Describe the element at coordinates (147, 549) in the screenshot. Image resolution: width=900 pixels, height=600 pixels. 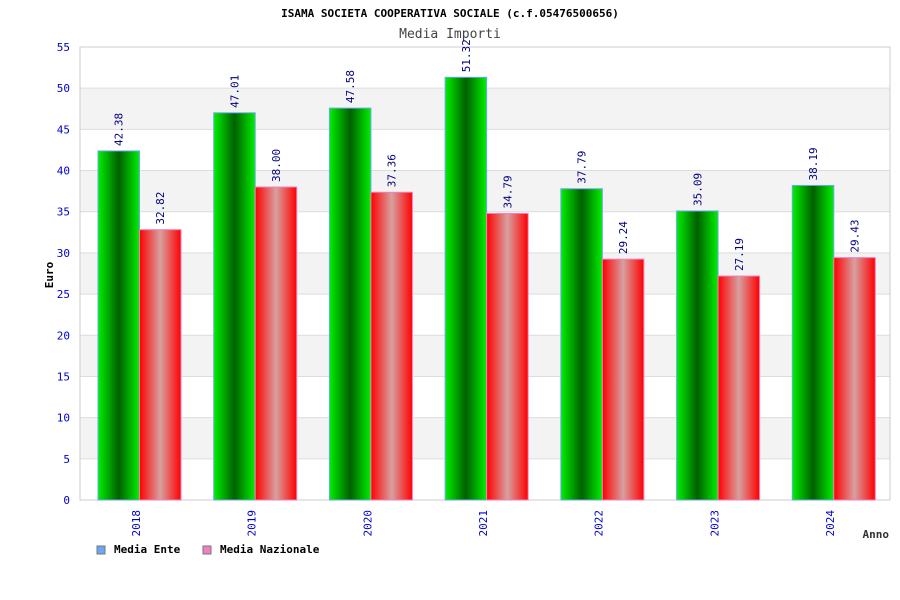
I see `legend-label-media-ente: Media Ente` at that location.